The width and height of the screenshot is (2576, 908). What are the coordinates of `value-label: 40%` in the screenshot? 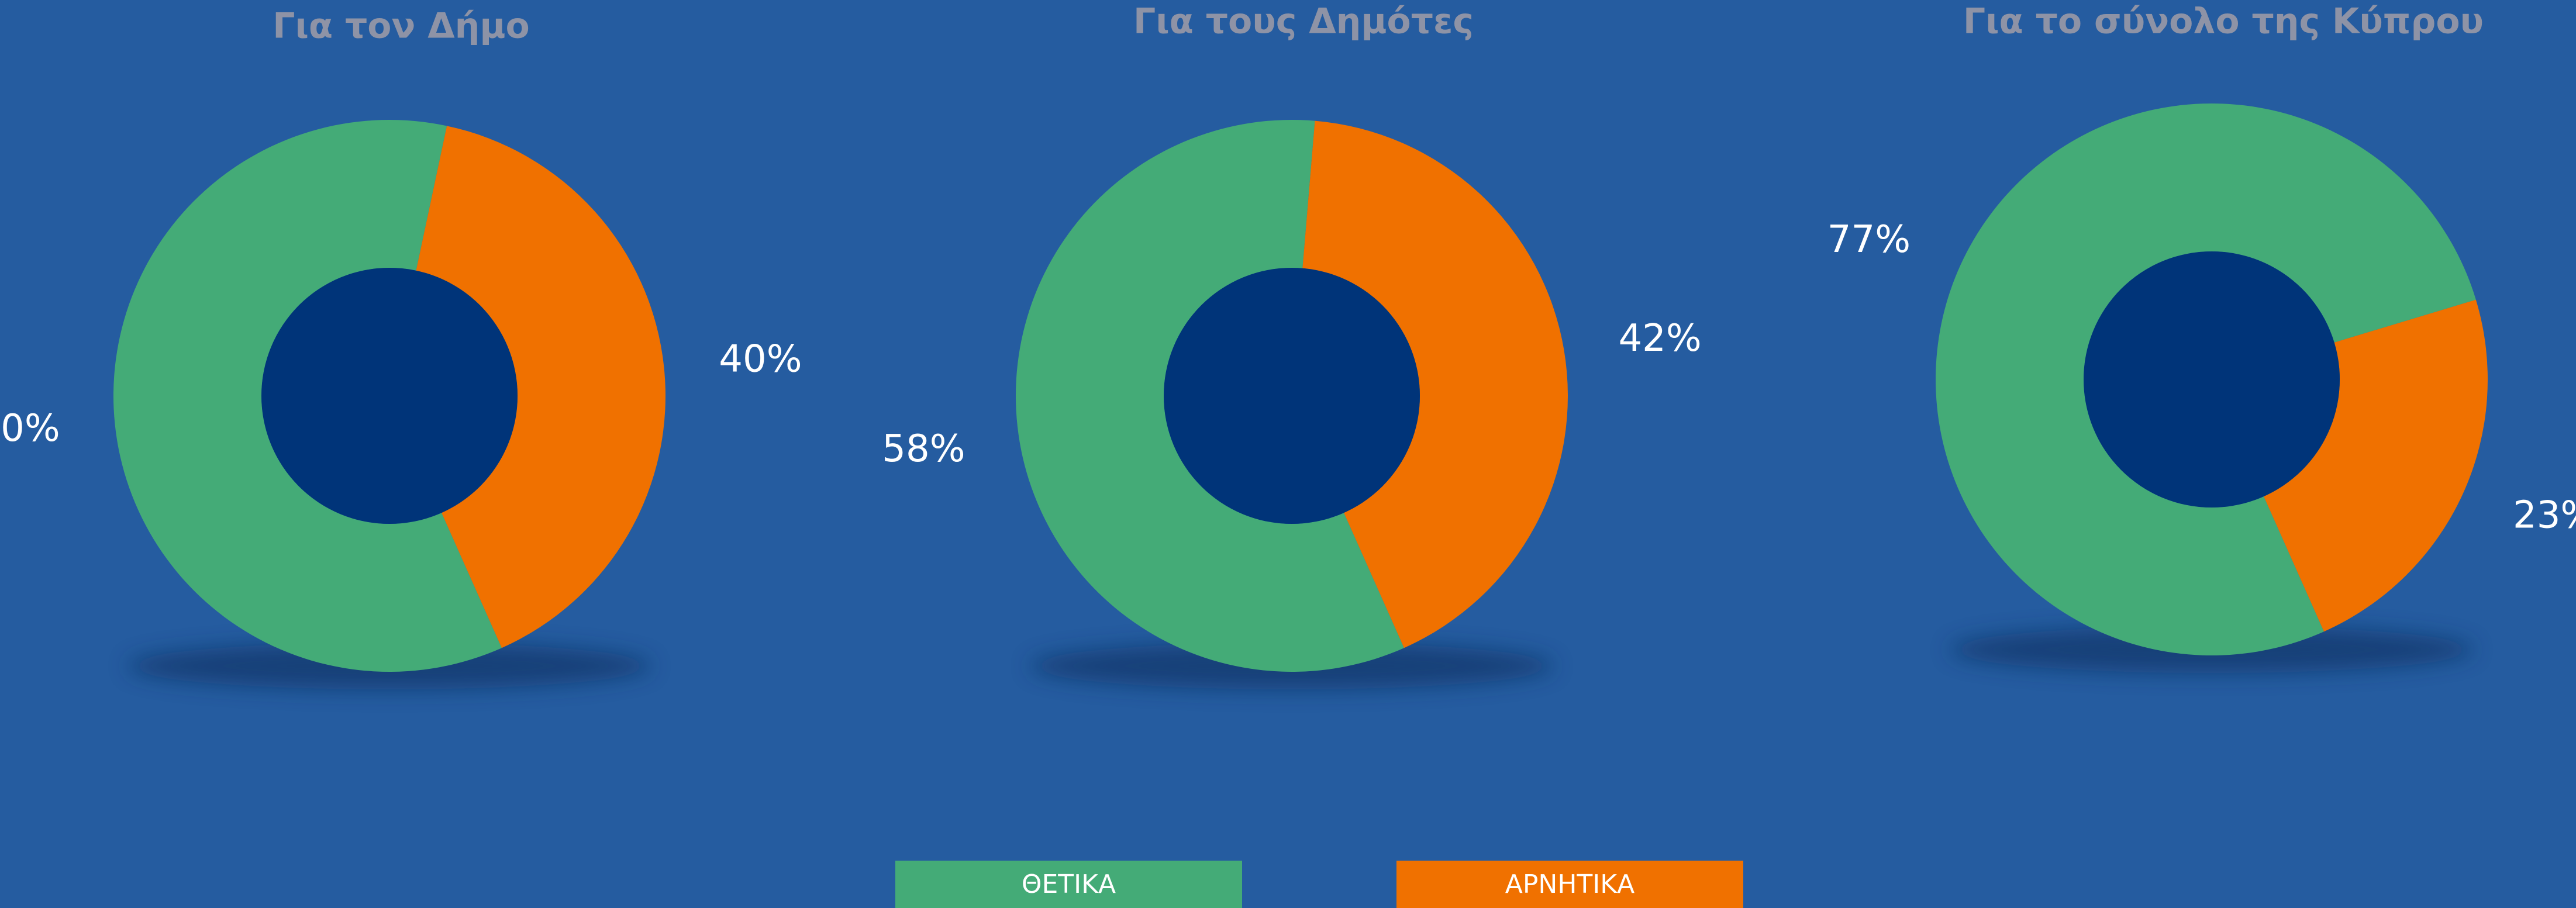 It's located at (760, 359).